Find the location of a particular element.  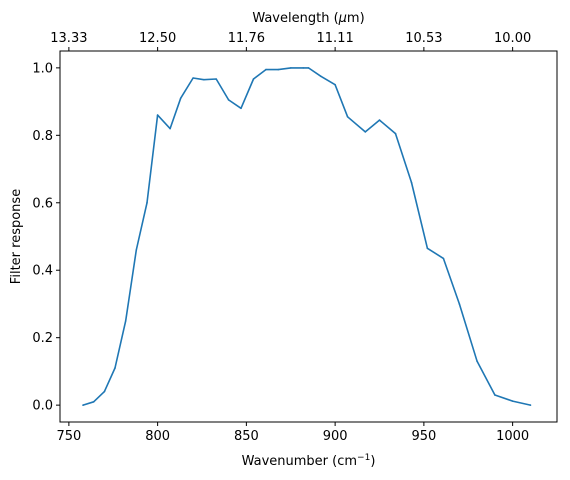

y-tick-label: 0.6 is located at coordinates (42, 203).